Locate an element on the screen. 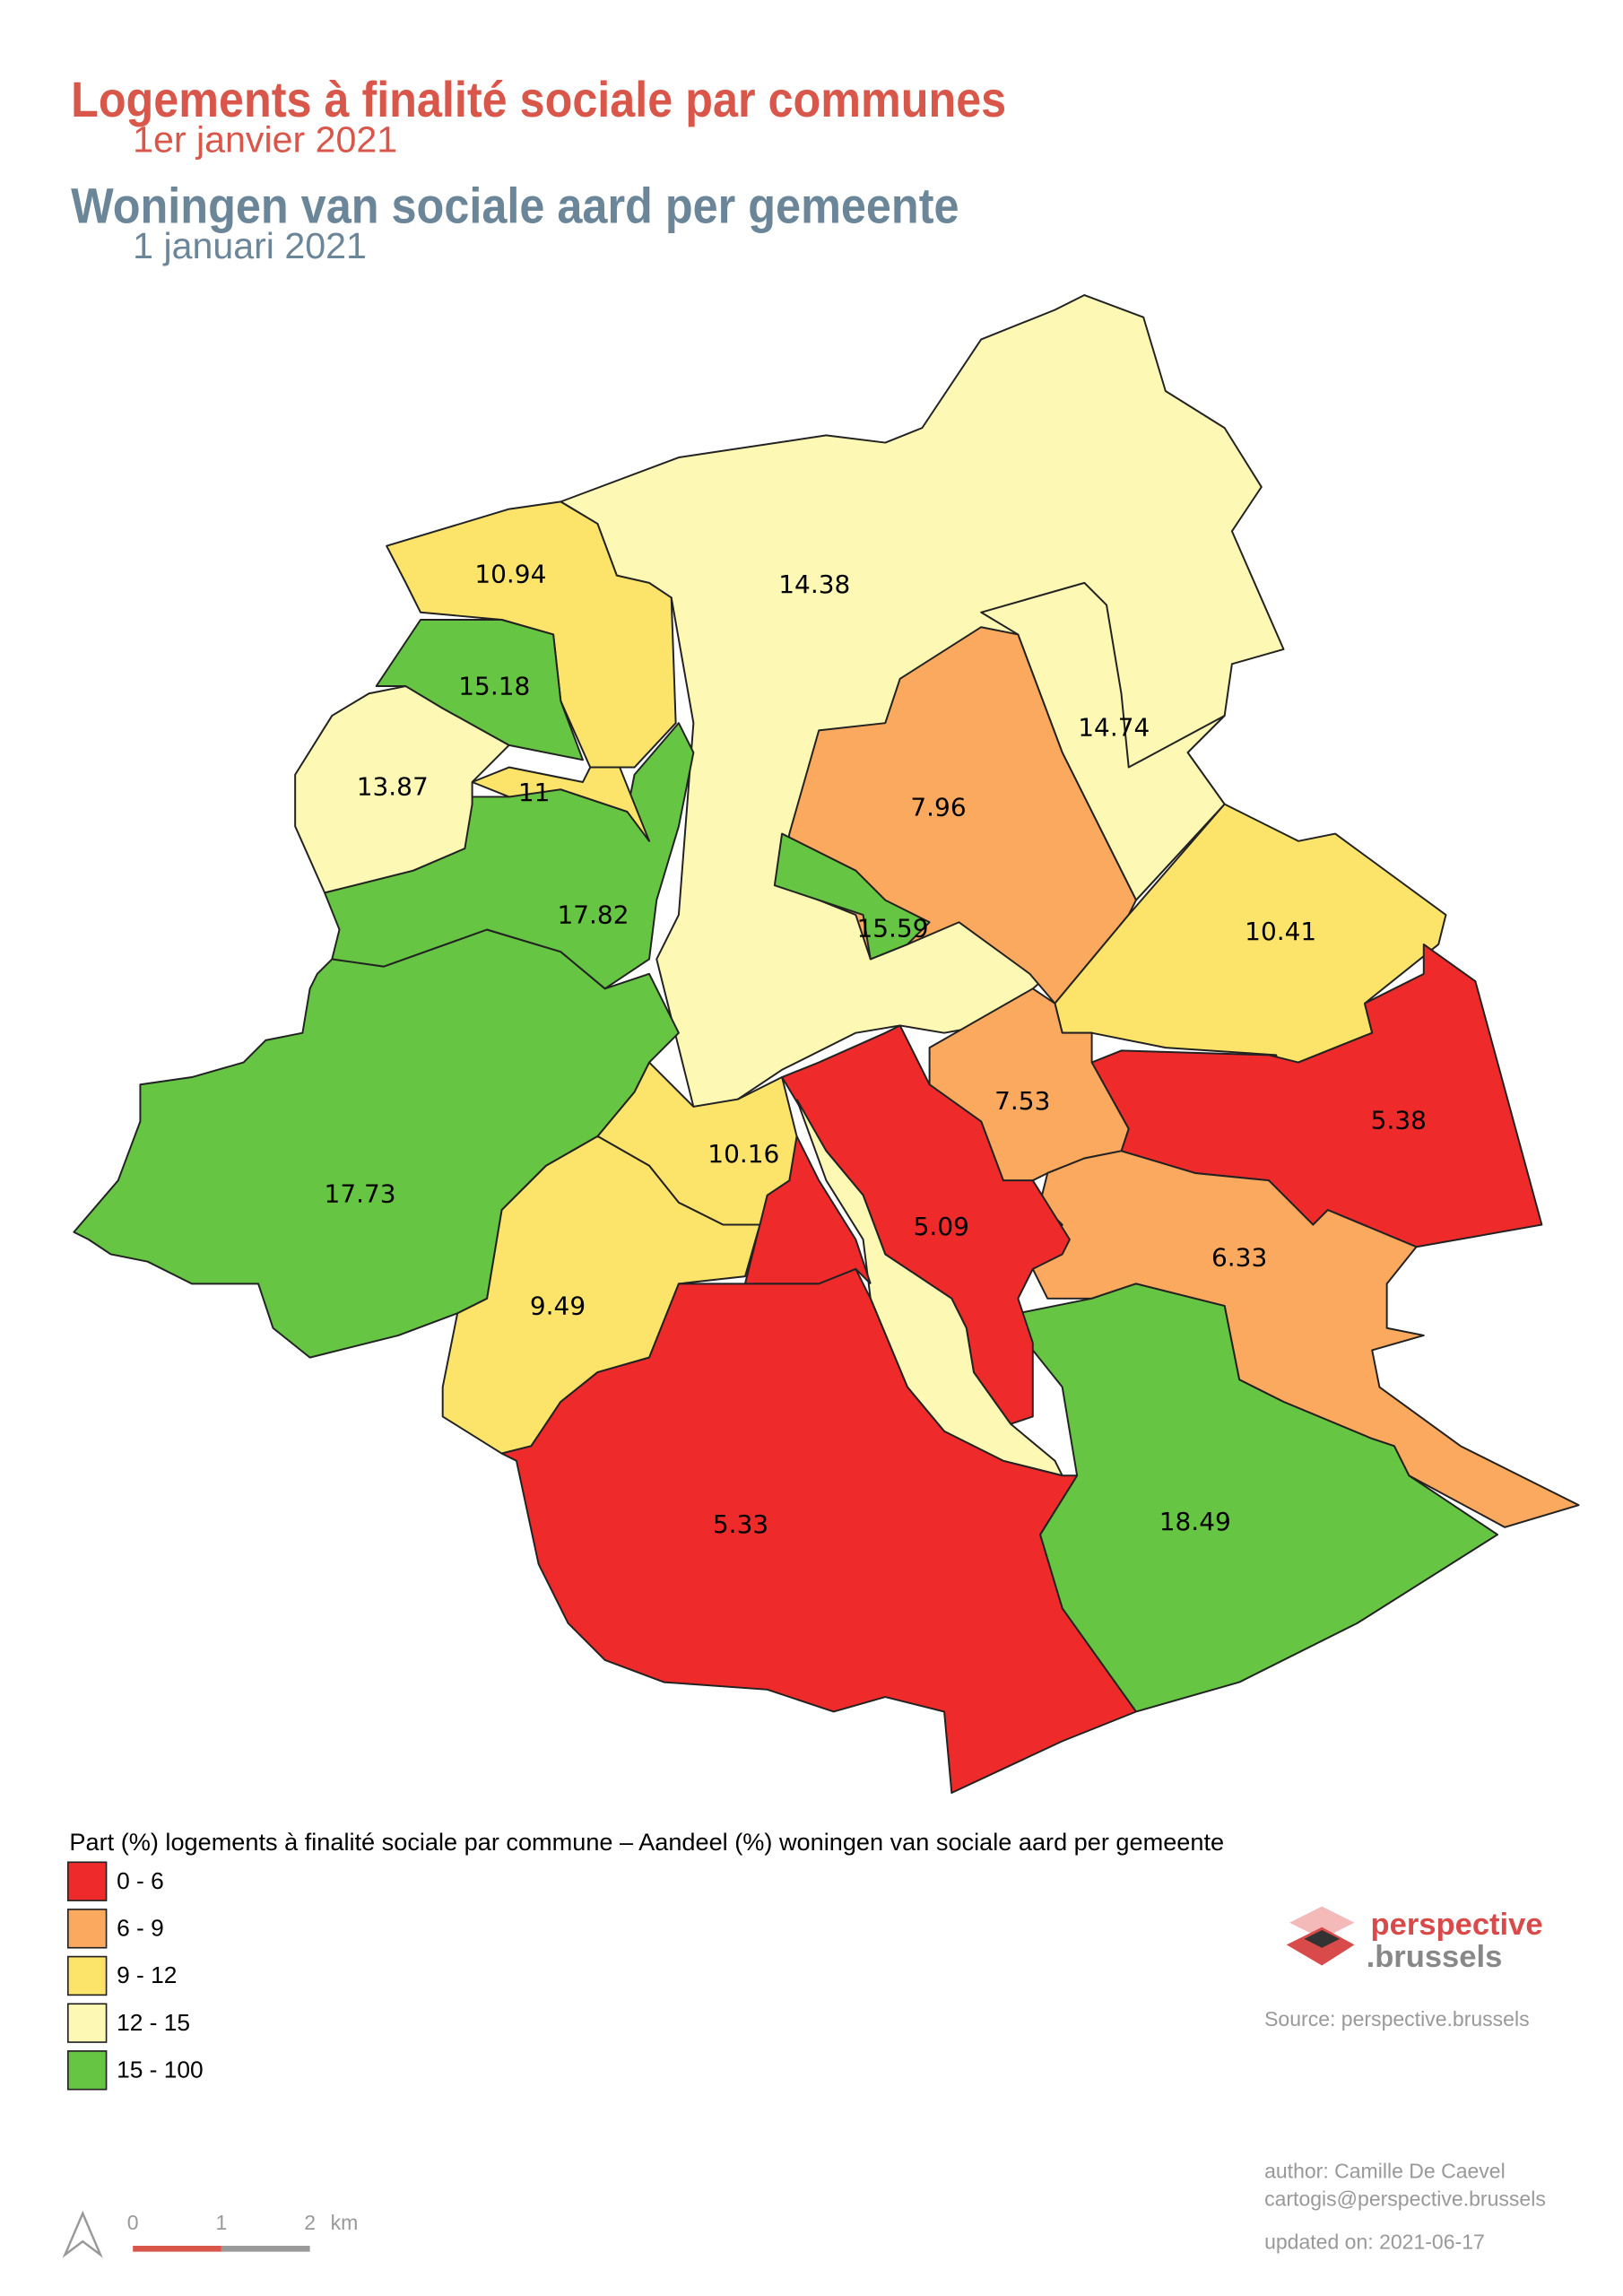  region-label: 17.73 is located at coordinates (360, 1194).